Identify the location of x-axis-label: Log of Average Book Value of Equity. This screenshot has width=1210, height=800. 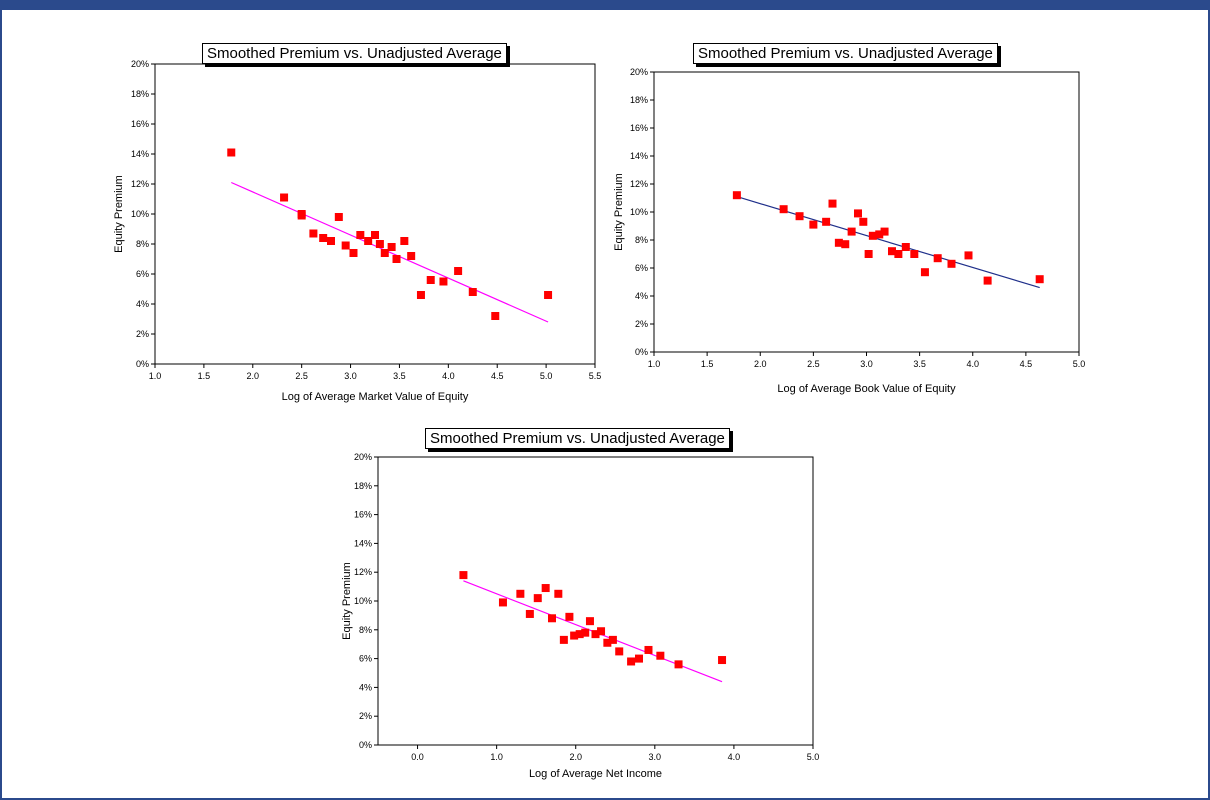
(866, 389).